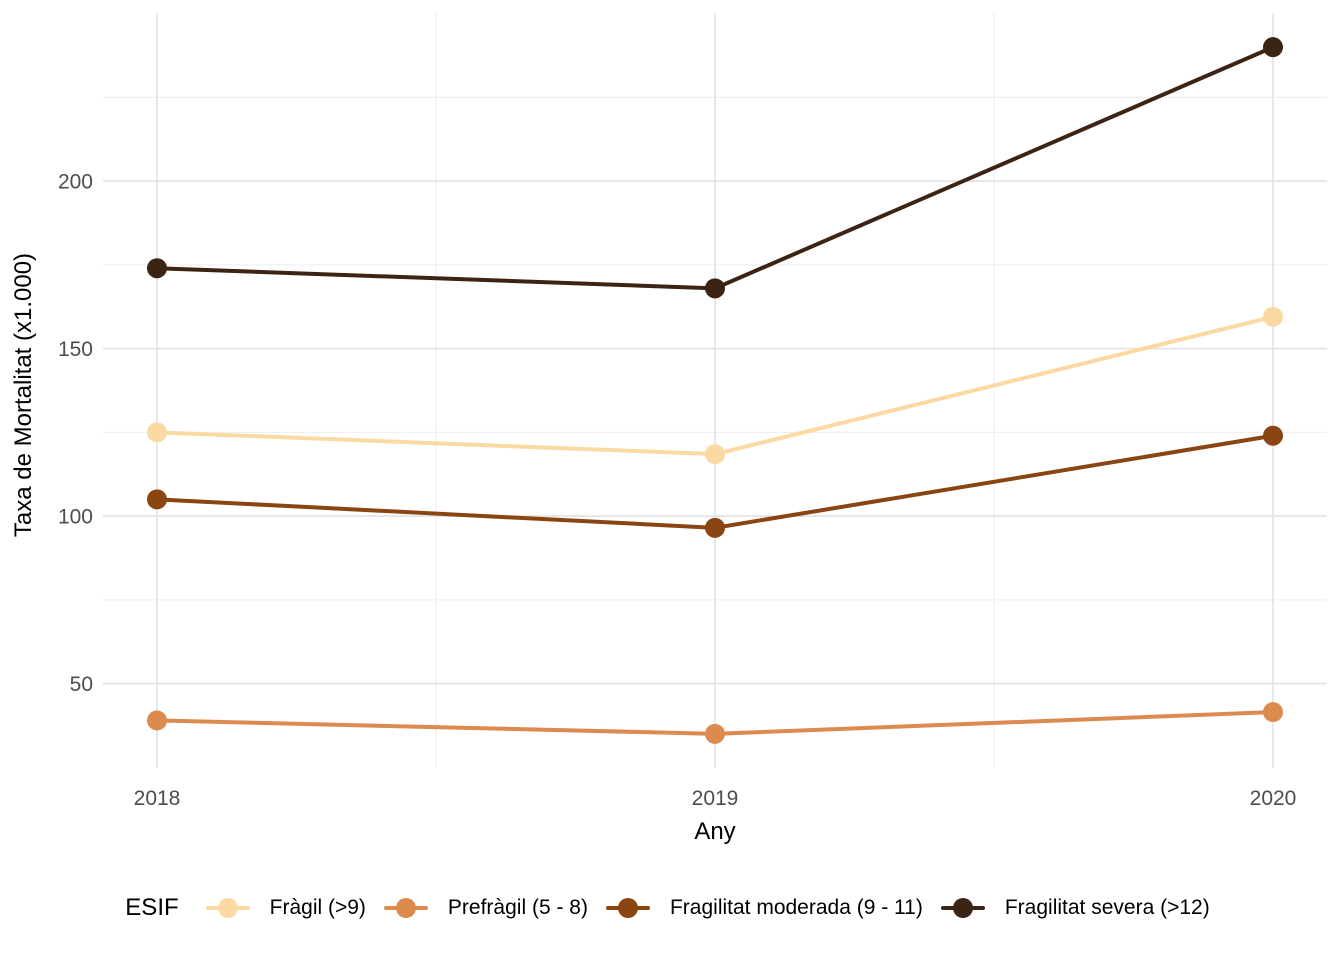  What do you see at coordinates (796, 907) in the screenshot?
I see `legend-label: Fragilitat moderada (9 - 11)` at bounding box center [796, 907].